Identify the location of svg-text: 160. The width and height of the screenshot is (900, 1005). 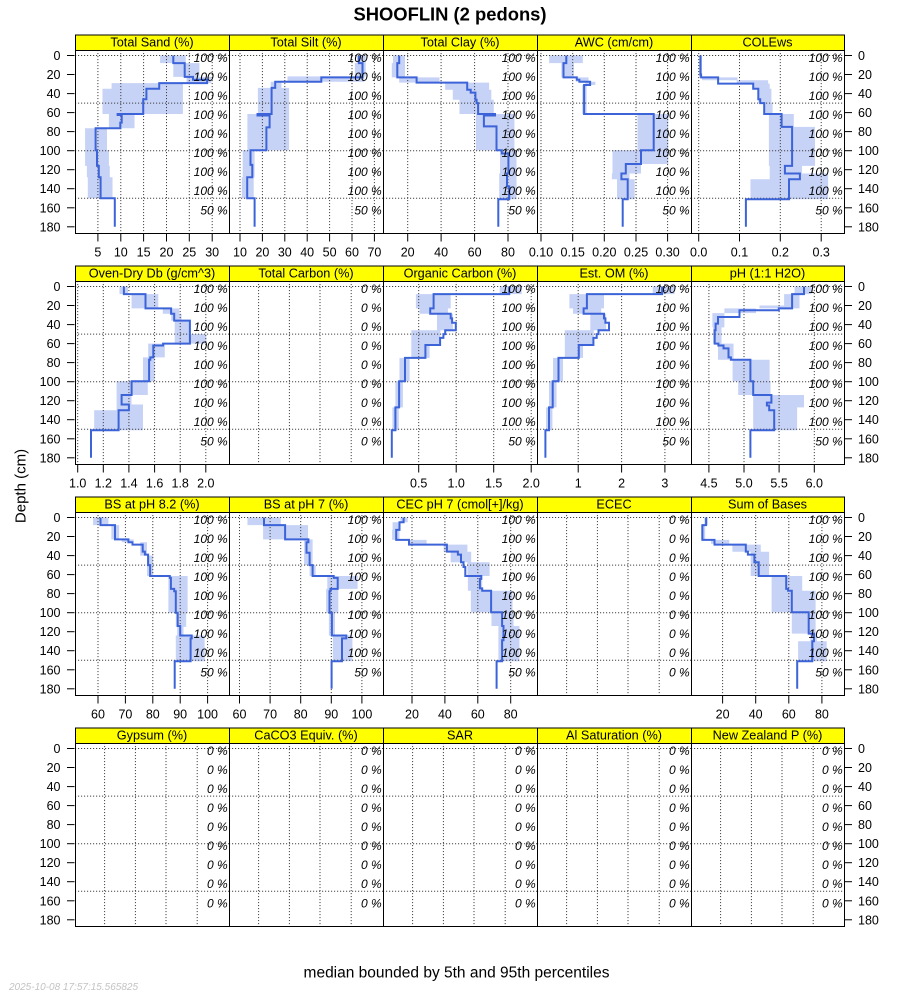
(50, 670).